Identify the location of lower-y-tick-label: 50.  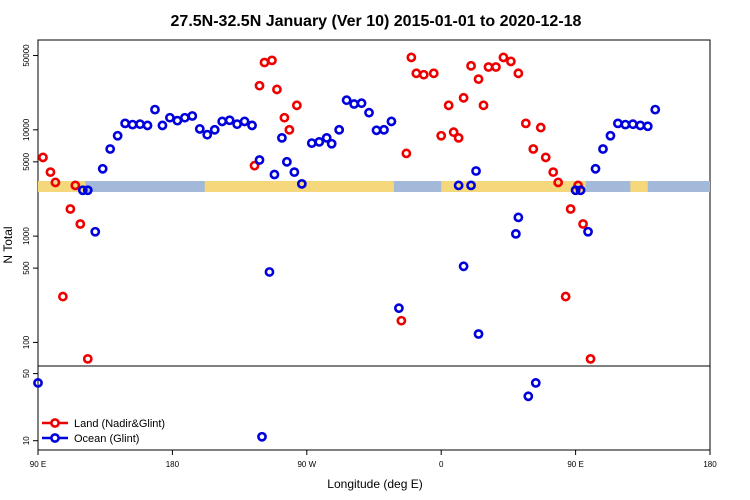
(26, 373).